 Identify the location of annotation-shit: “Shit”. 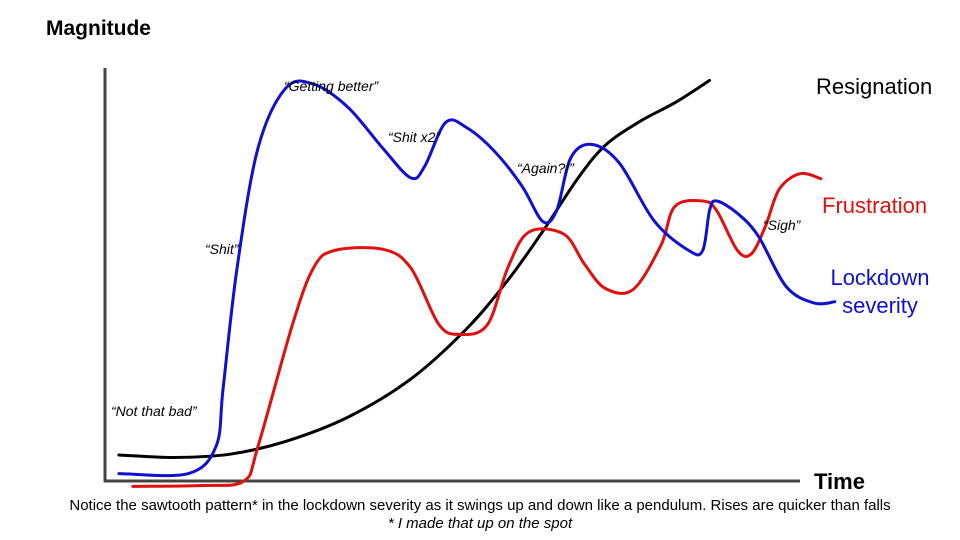
(222, 249).